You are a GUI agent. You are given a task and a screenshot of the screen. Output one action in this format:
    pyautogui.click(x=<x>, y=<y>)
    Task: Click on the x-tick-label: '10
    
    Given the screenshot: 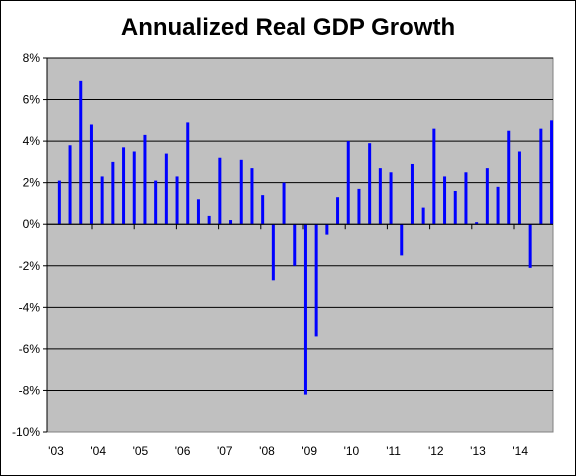 What is the action you would take?
    pyautogui.click(x=352, y=451)
    